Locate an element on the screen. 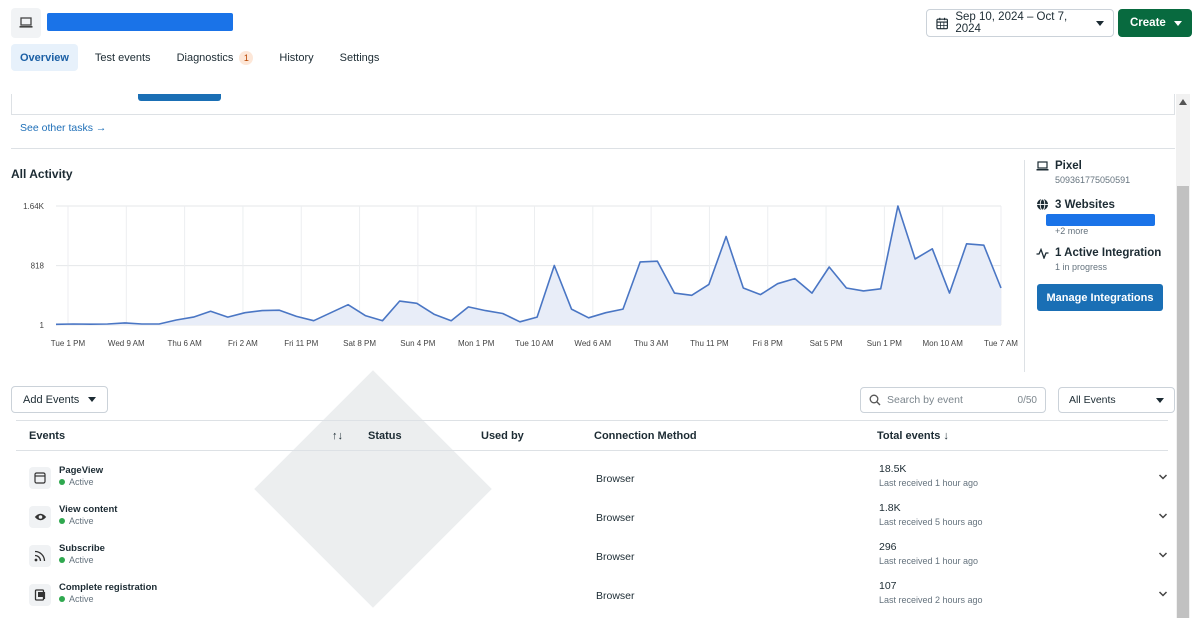  event-total: 18.5K is located at coordinates (893, 469).